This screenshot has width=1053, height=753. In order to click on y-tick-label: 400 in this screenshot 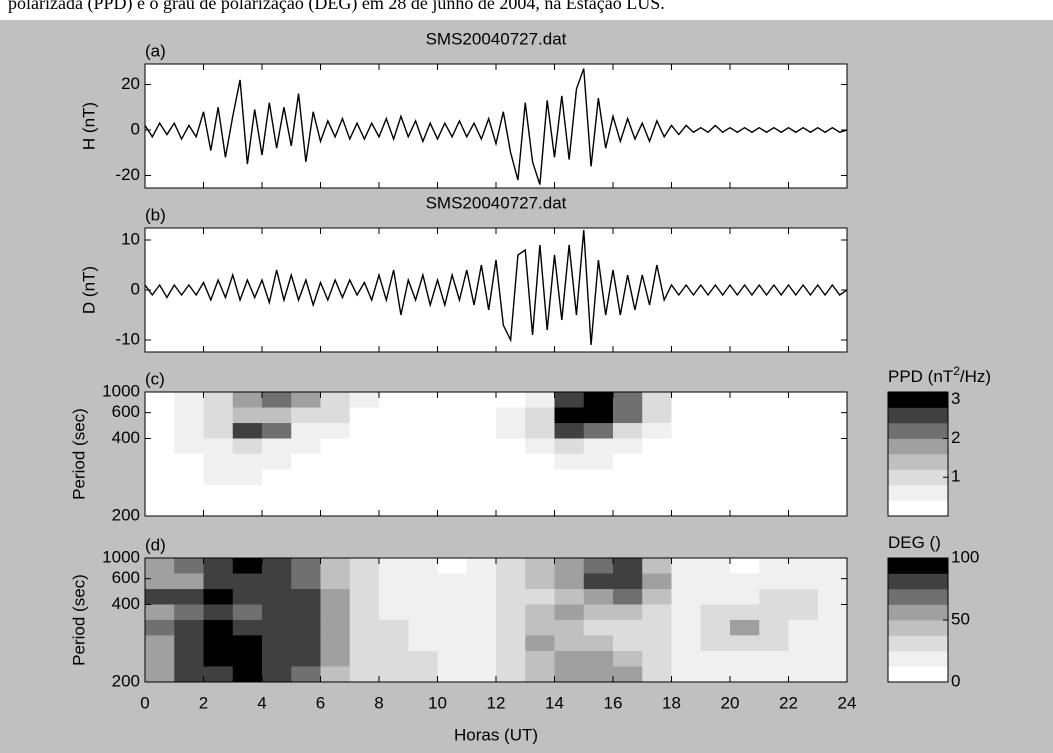, I will do `click(126, 437)`.